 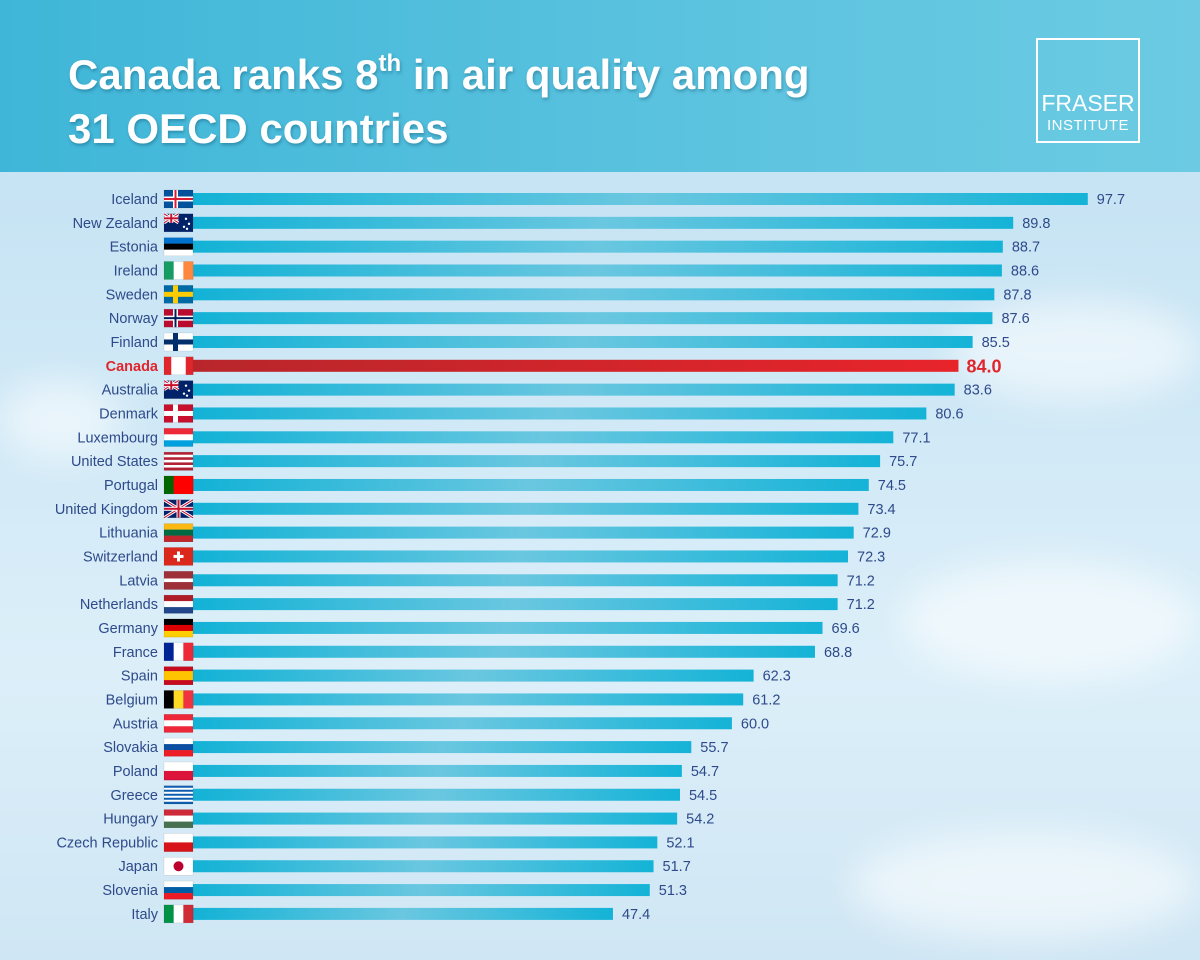 I want to click on bar-row: Latvia 71.2, so click(x=497, y=581).